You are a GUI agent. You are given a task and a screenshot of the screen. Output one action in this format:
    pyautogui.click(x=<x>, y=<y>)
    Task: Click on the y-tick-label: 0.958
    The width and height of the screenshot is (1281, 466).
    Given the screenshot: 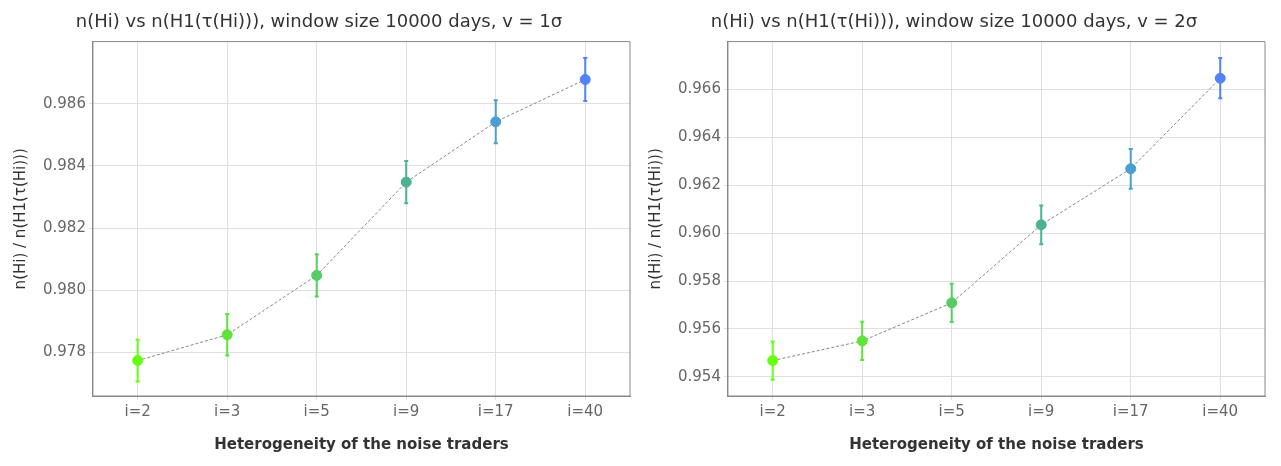 What is the action you would take?
    pyautogui.click(x=699, y=279)
    